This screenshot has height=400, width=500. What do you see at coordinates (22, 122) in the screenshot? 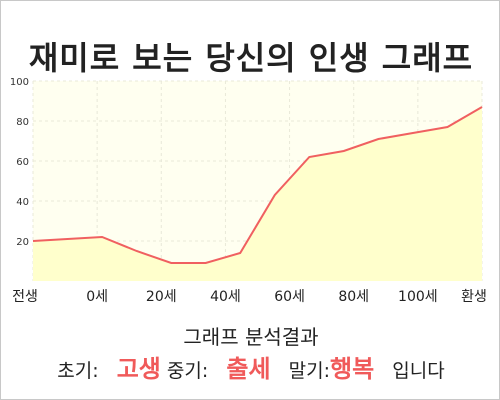
I see `y-tick-label: 80` at bounding box center [22, 122].